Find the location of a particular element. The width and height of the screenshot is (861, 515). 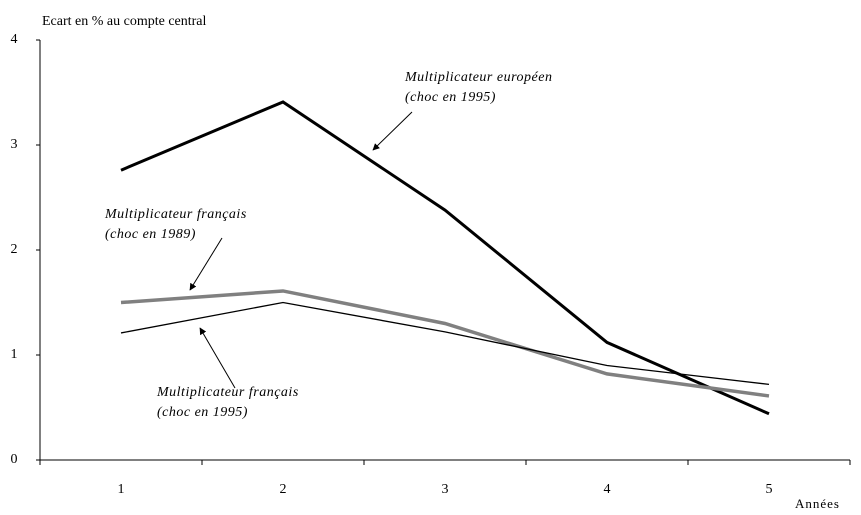

y-axis-label: Ecart en % au compte central is located at coordinates (124, 21).